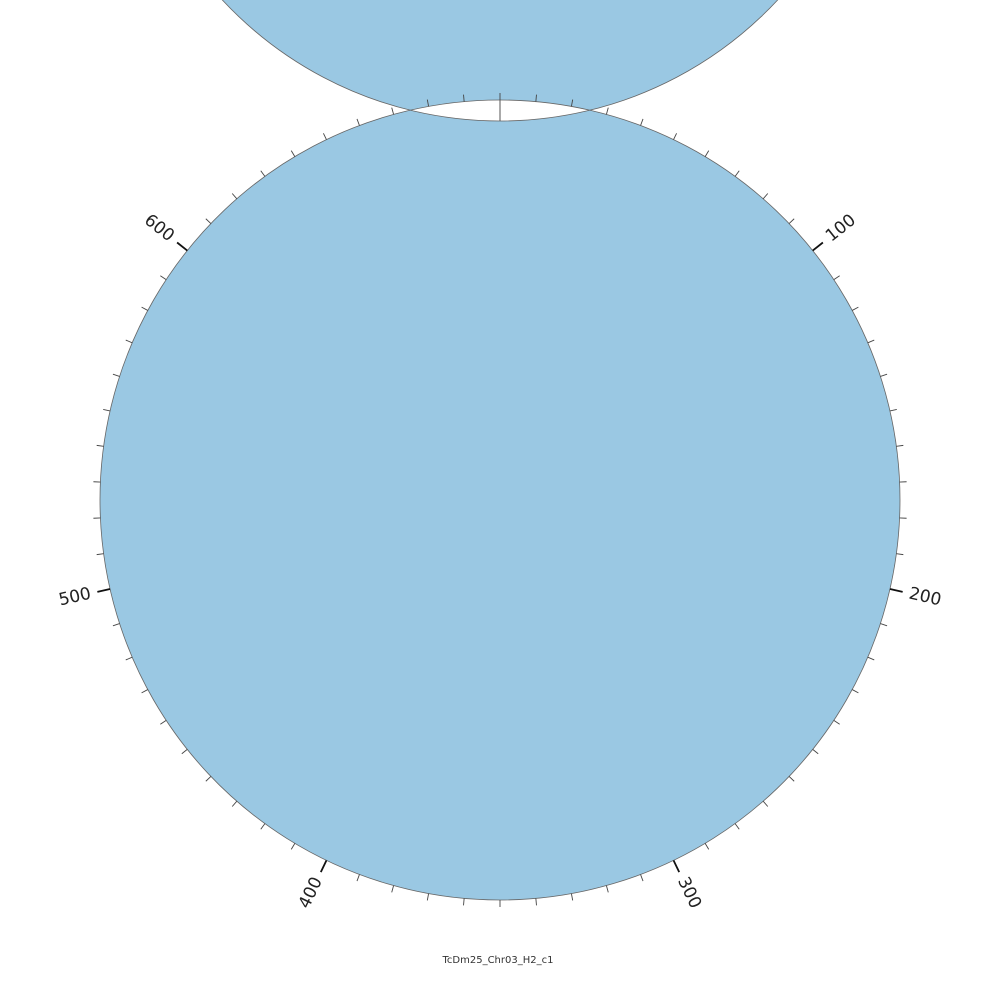 This screenshot has width=1000, height=1000. What do you see at coordinates (159, 228) in the screenshot?
I see `tick-label-600: 600` at bounding box center [159, 228].